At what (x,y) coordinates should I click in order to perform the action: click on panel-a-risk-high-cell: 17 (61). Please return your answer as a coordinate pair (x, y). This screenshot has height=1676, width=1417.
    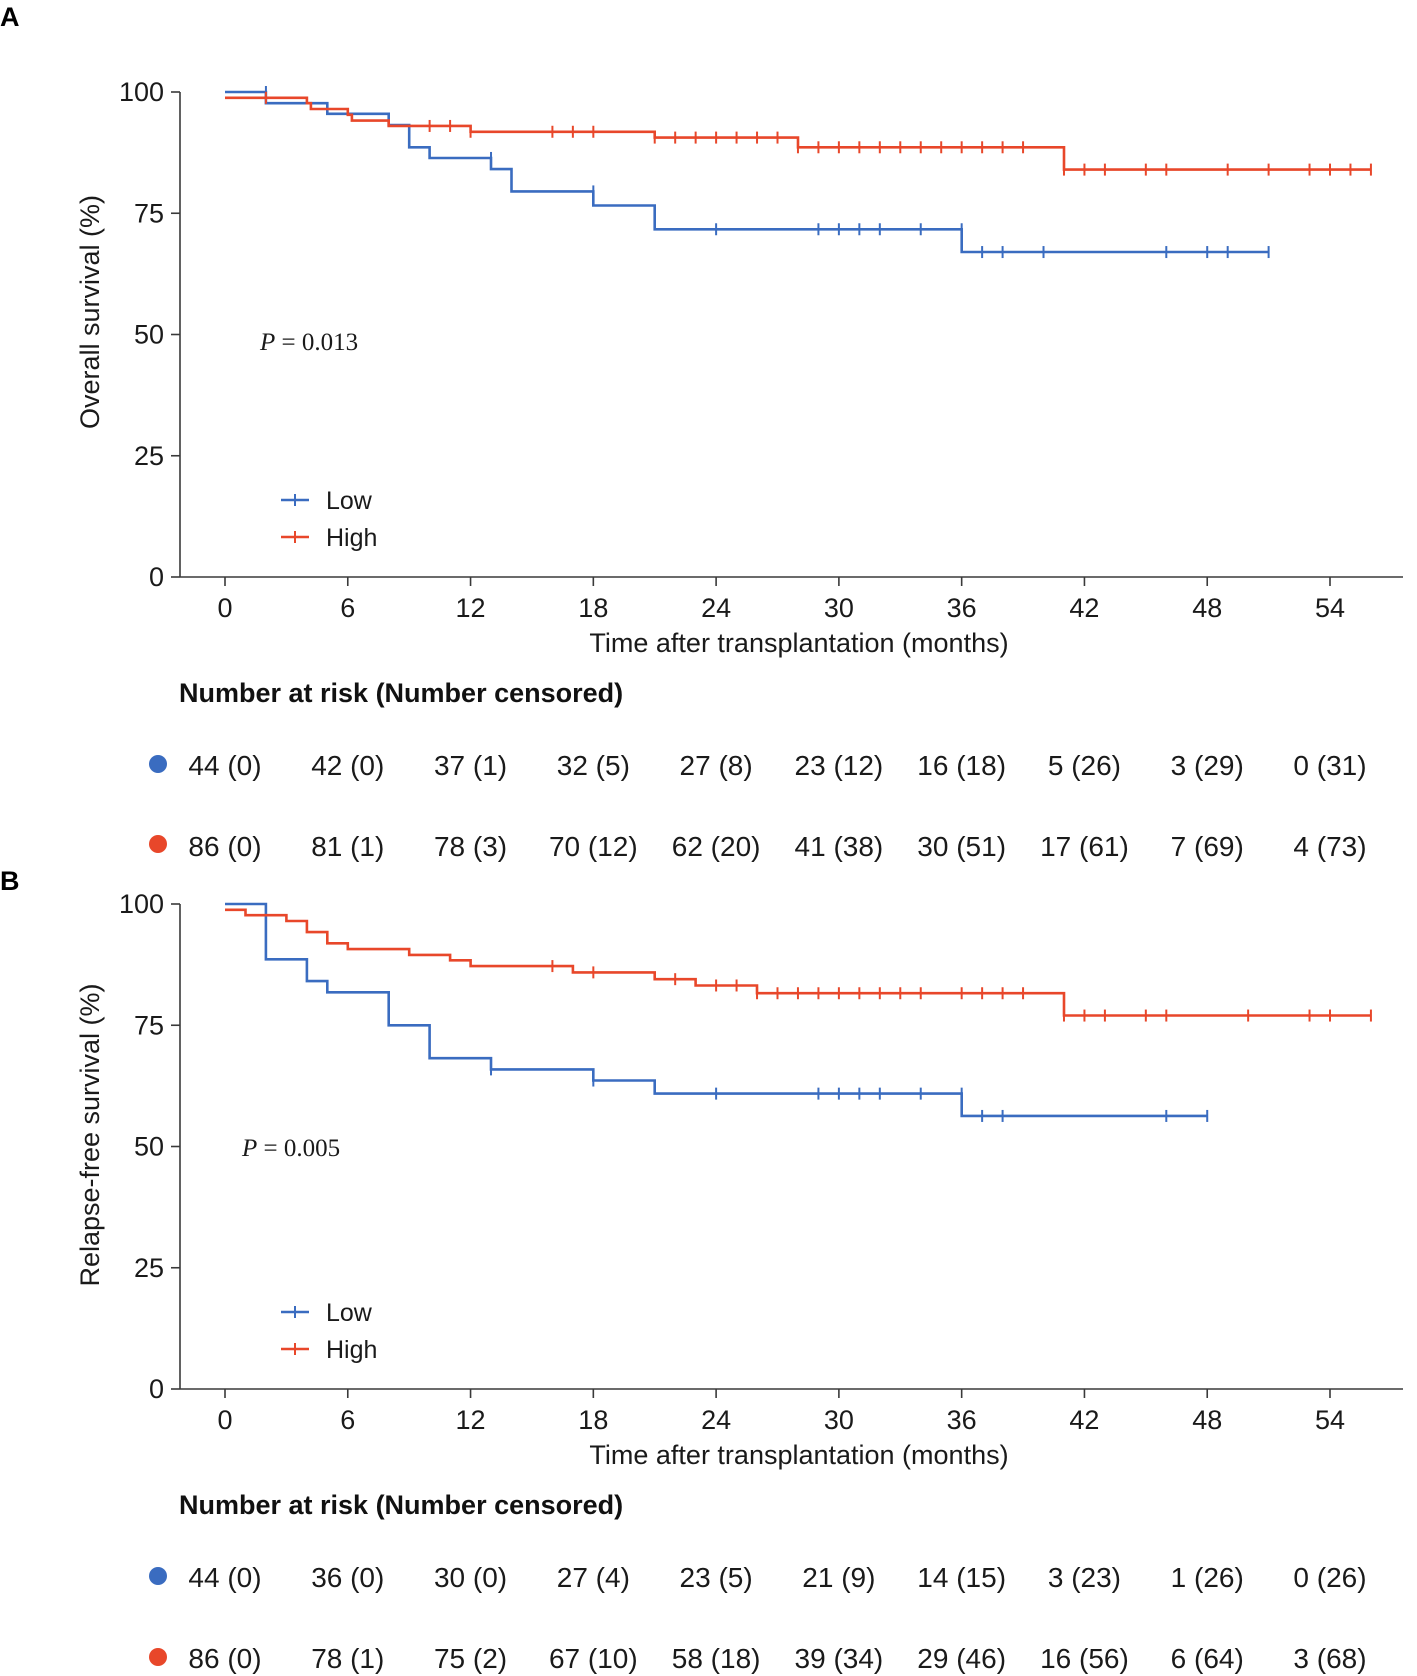
    Looking at the image, I should click on (1084, 846).